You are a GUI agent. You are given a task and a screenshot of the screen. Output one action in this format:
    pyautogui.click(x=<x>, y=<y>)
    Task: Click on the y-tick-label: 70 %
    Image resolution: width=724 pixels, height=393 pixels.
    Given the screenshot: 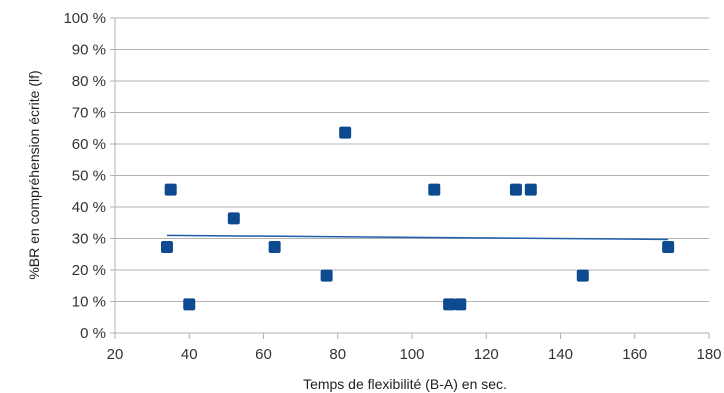 What is the action you would take?
    pyautogui.click(x=89, y=113)
    